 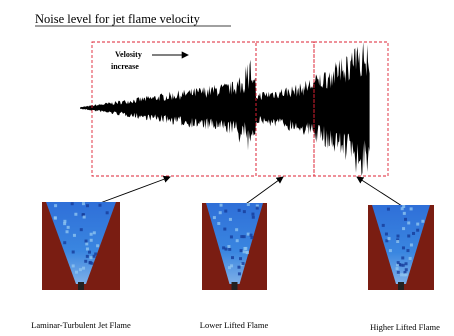 What do you see at coordinates (81, 325) in the screenshot?
I see `flame-label: Laminar-Turbulent Jet Flame` at bounding box center [81, 325].